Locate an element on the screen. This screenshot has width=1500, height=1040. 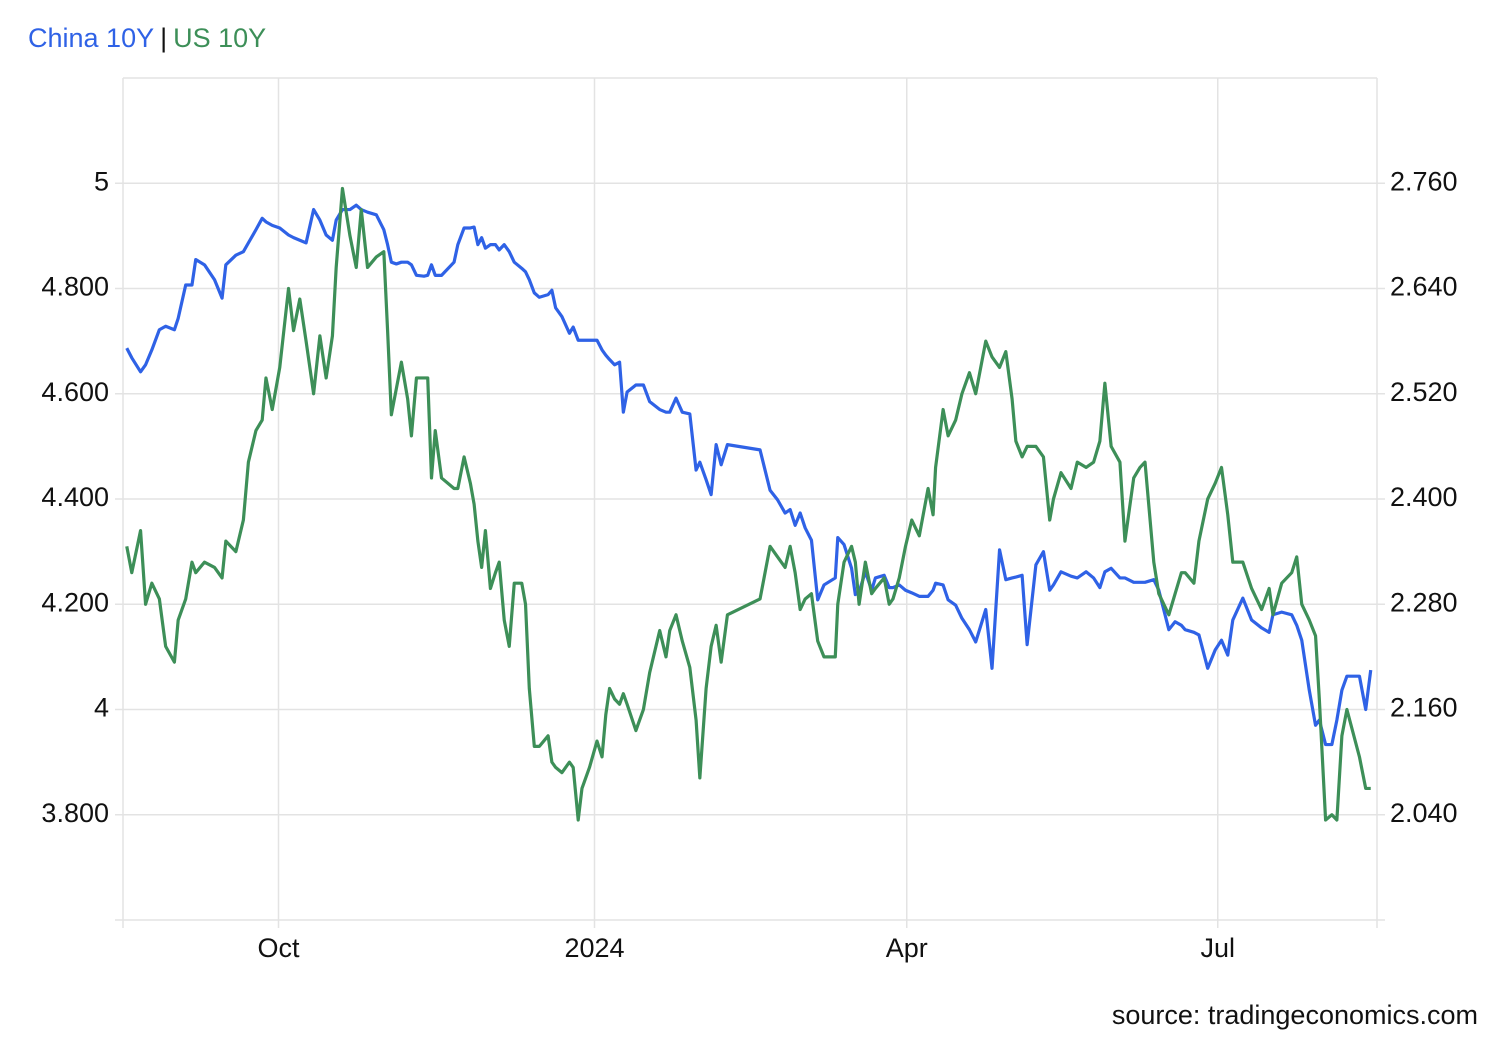
y2-tick-label: 2.640 is located at coordinates (1424, 287).